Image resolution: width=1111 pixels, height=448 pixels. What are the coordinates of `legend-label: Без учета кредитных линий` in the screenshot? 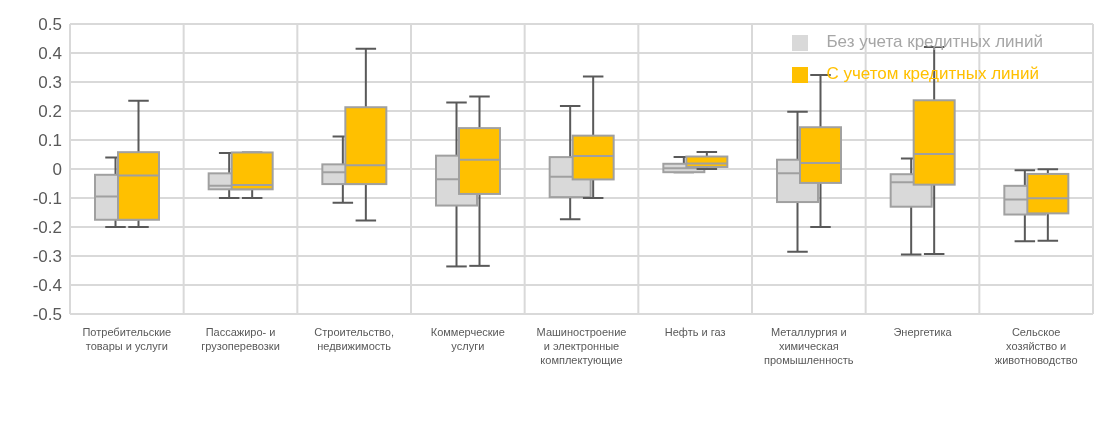 It's located at (934, 41).